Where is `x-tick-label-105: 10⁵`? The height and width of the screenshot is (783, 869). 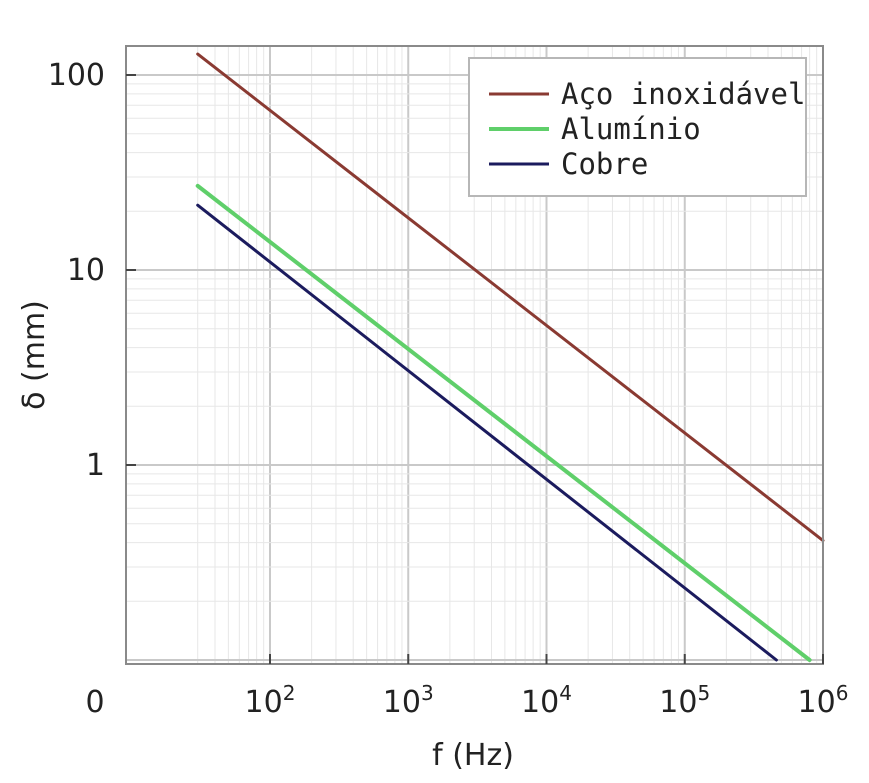
x-tick-label-105: 10⁵ is located at coordinates (684, 700).